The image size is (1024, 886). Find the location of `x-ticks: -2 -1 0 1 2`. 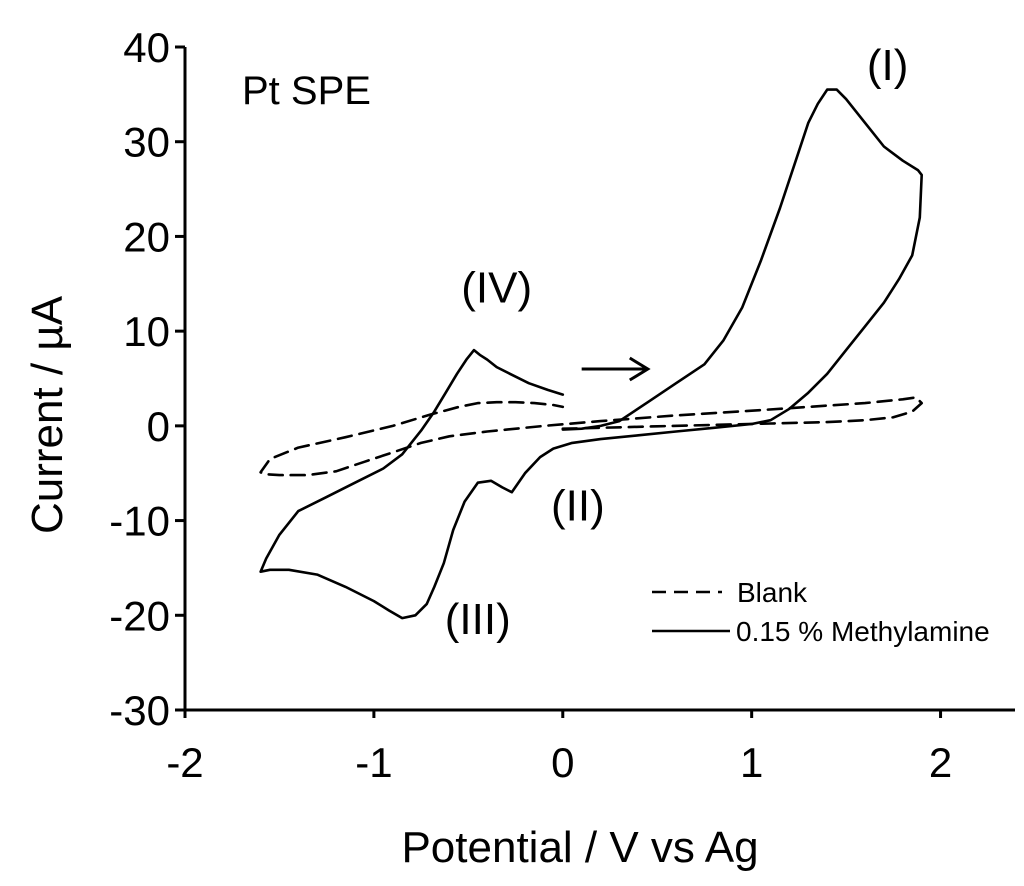

x-ticks: -2 -1 0 1 2 is located at coordinates (559, 748).